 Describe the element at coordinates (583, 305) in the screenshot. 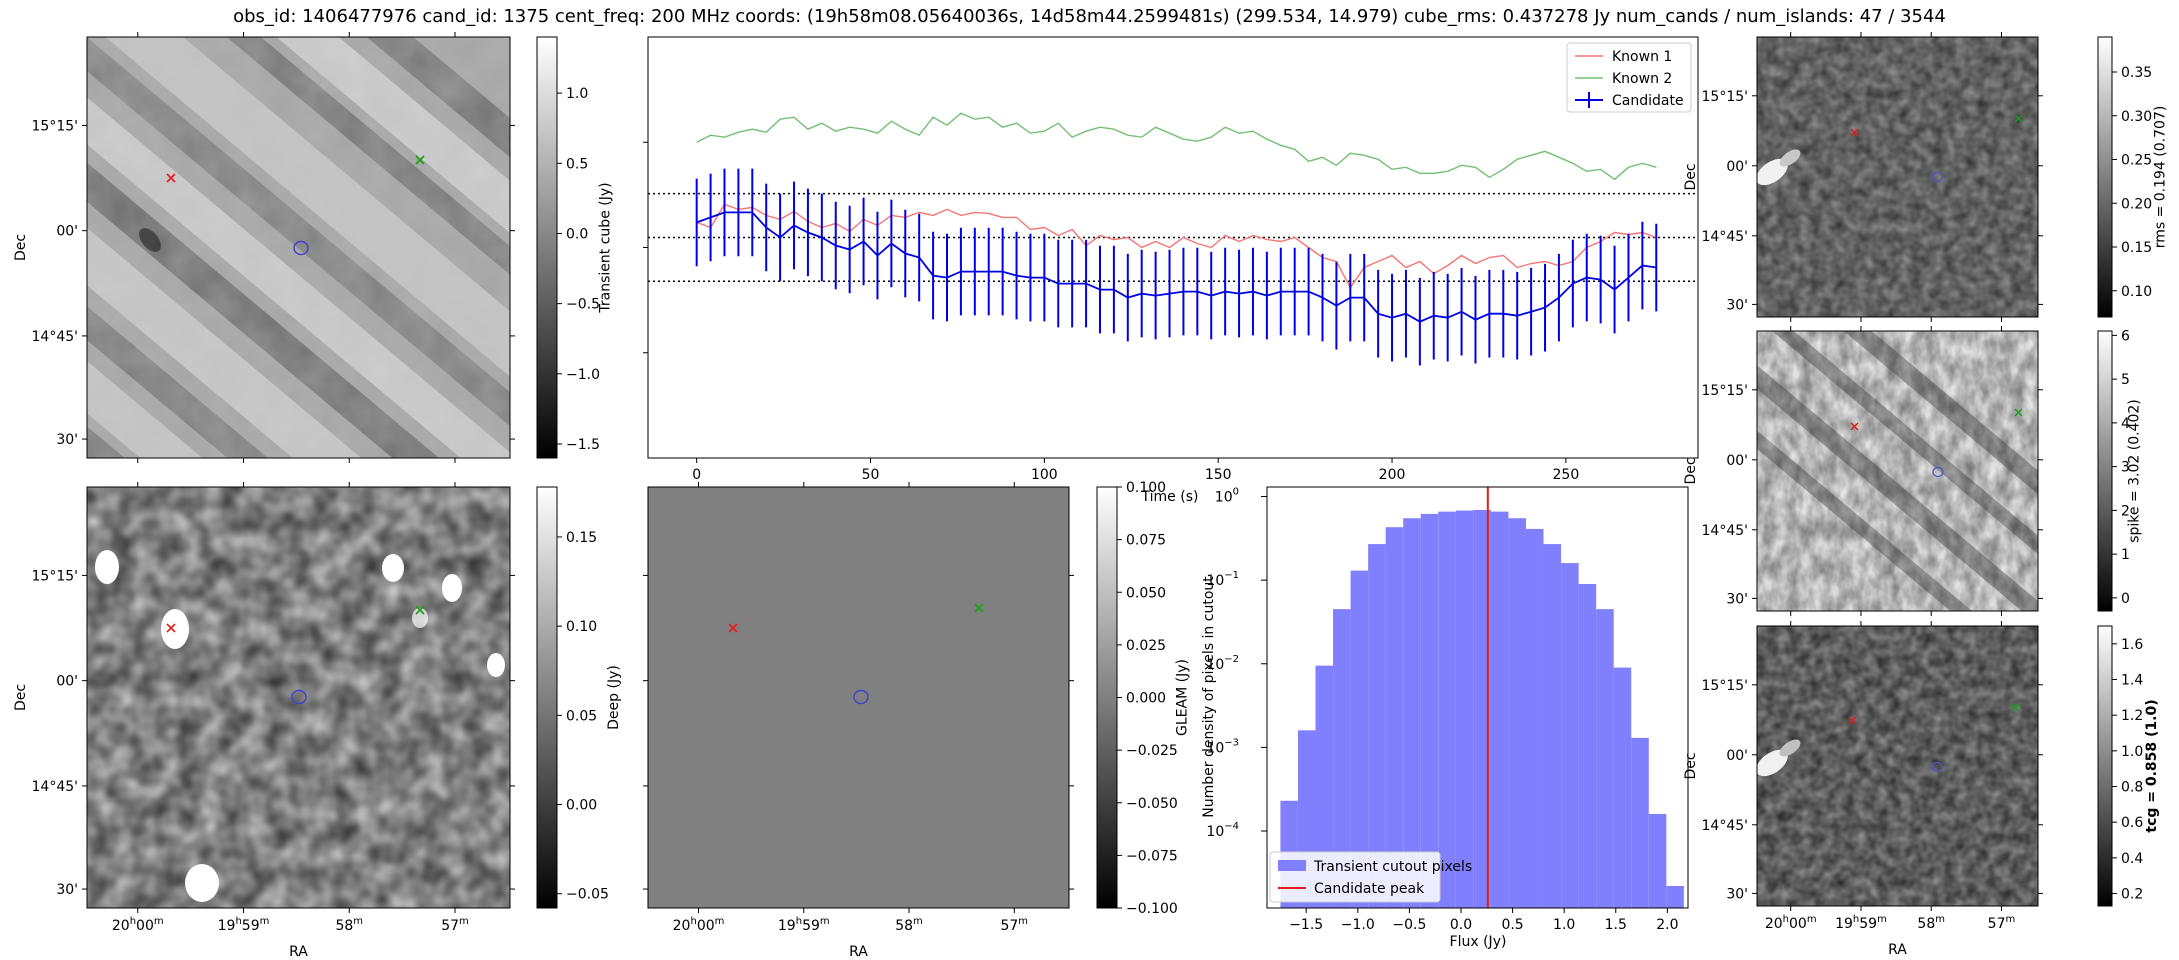

I see `colorbar-tick-label: −0.5` at that location.